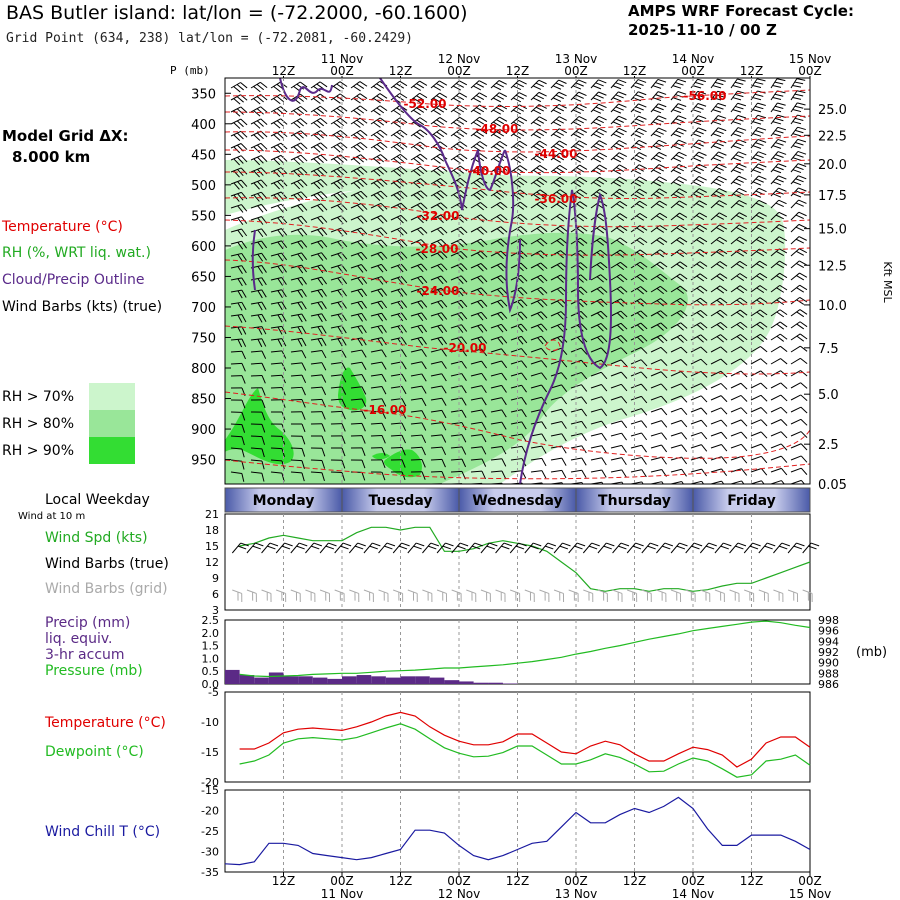  What do you see at coordinates (832, 485) in the screenshot?
I see `height-tick-label: 0.05` at bounding box center [832, 485].